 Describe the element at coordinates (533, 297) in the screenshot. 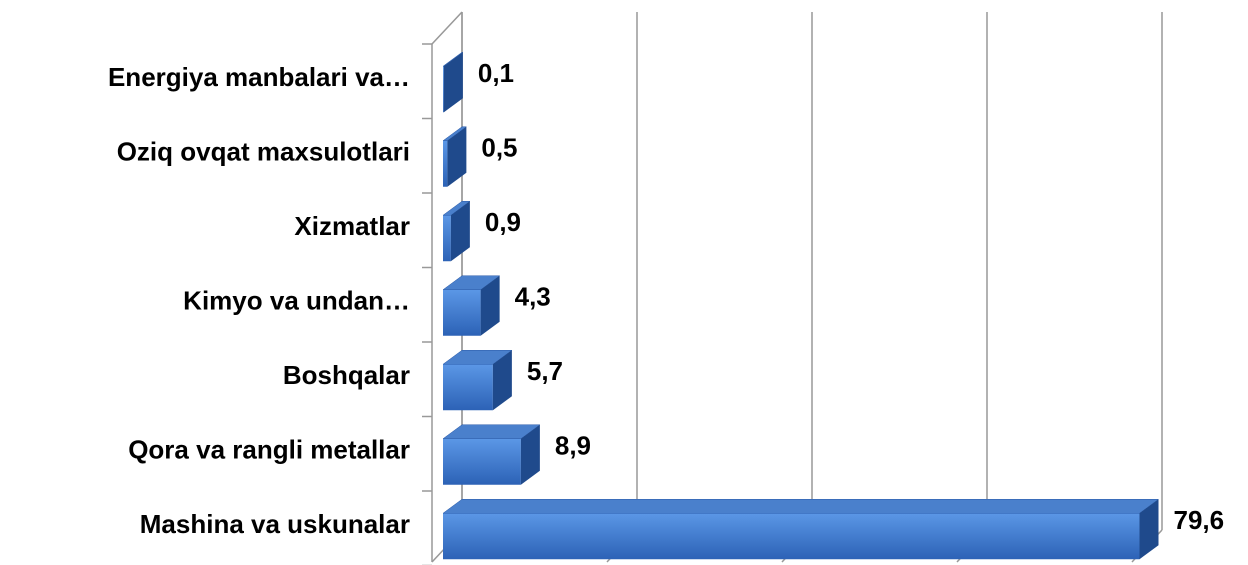

I see `value-label: 4,3` at that location.